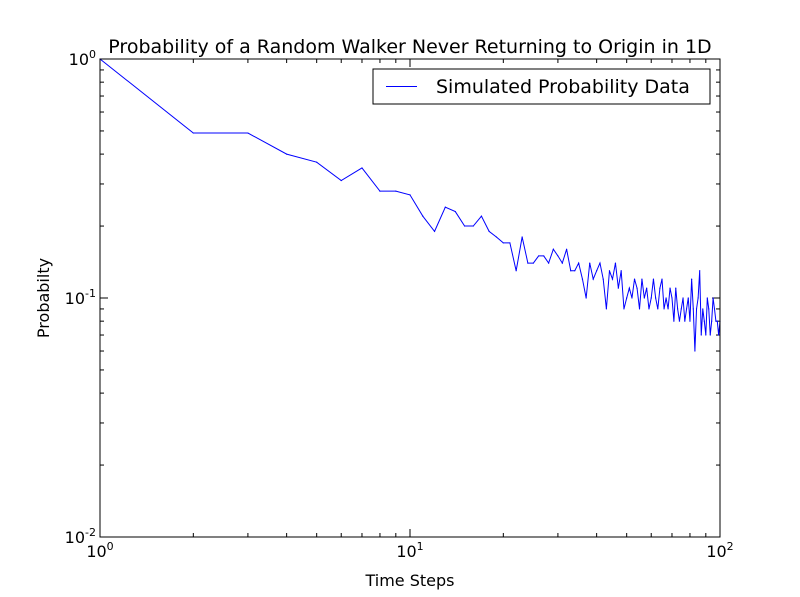 Image resolution: width=800 pixels, height=597 pixels. I want to click on x-axis-label: Time Steps, so click(409, 580).